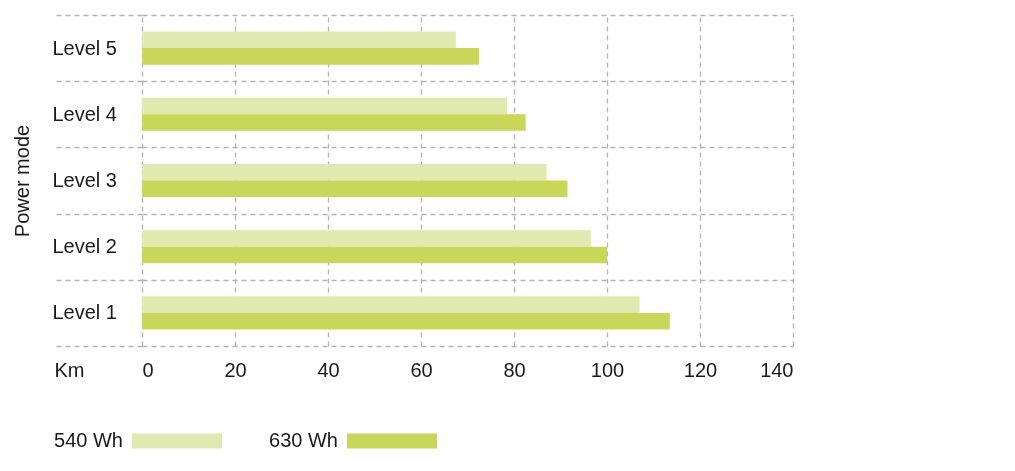 This screenshot has height=471, width=1015. What do you see at coordinates (777, 369) in the screenshot?
I see `x-tick-label: 140` at bounding box center [777, 369].